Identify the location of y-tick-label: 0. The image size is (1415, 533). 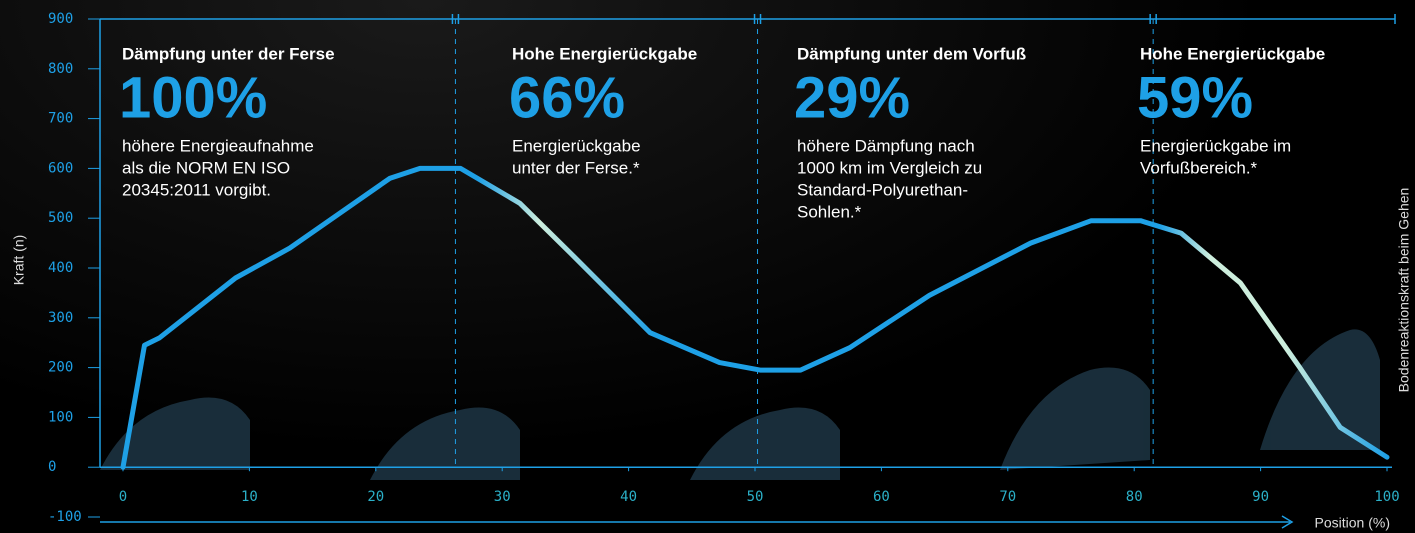
(52, 467).